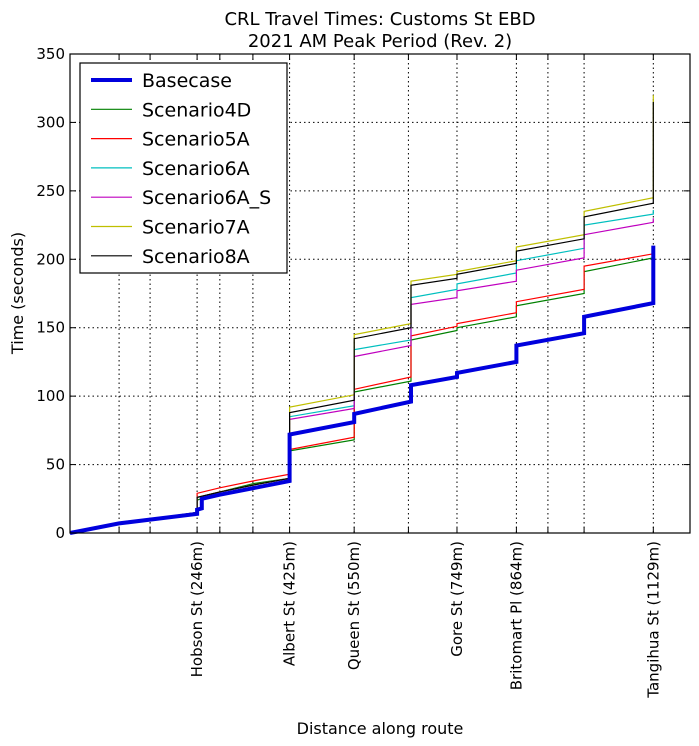 The height and width of the screenshot is (746, 699). Describe the element at coordinates (50, 328) in the screenshot. I see `y-tick-label: 150` at that location.